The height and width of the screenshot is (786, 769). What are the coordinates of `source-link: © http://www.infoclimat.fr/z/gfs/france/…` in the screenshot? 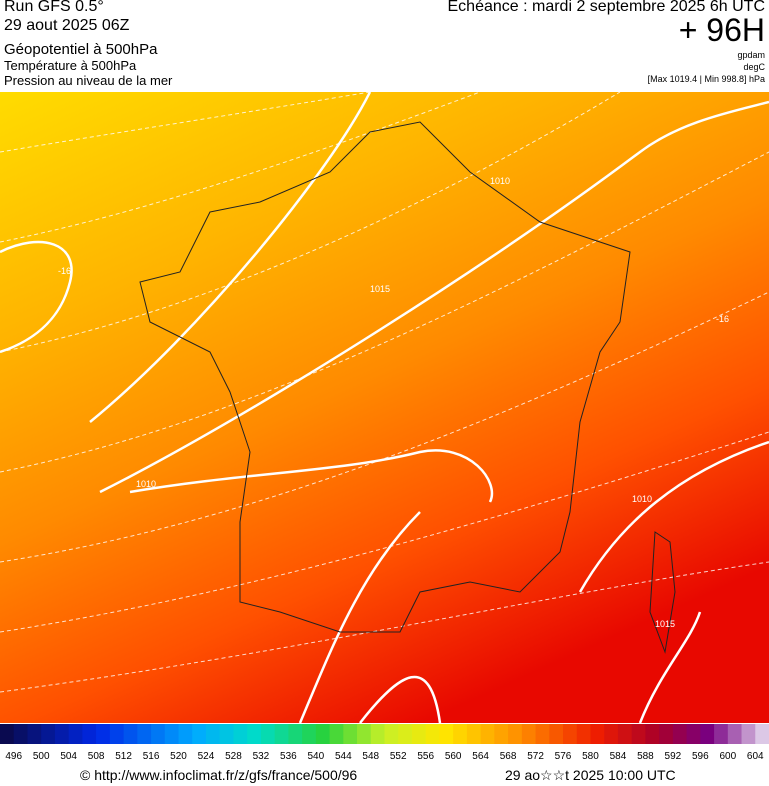 It's located at (219, 775).